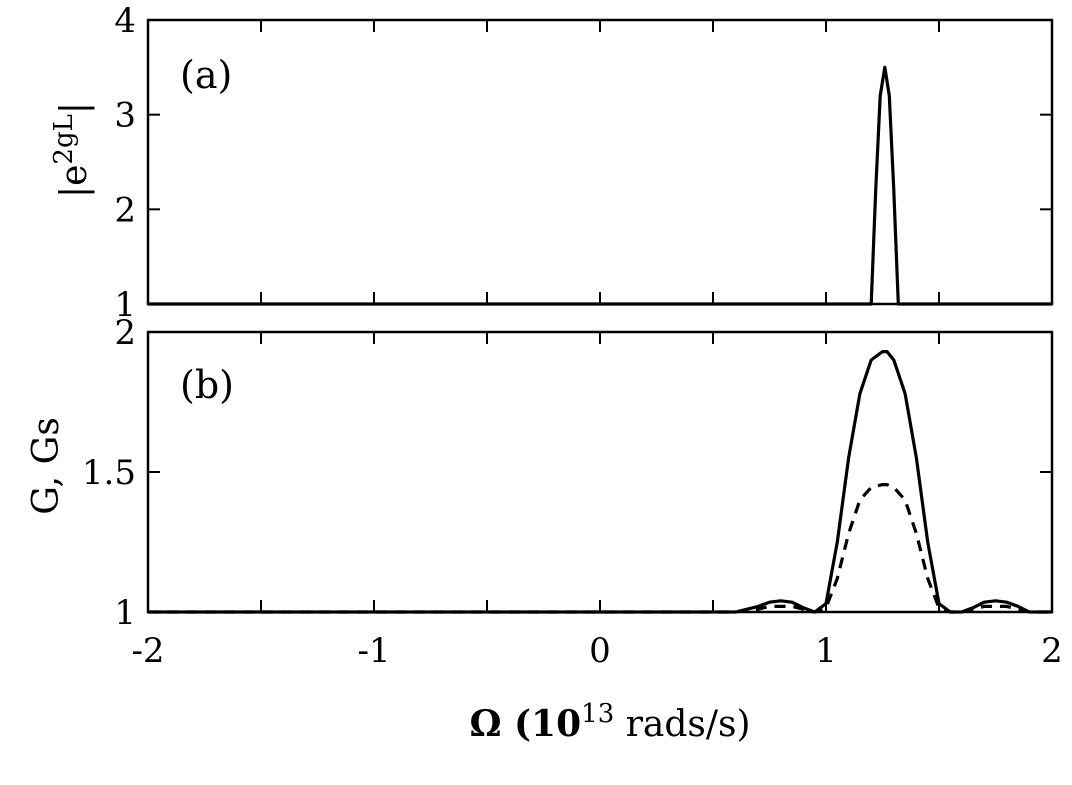 The height and width of the screenshot is (785, 1072). Describe the element at coordinates (826, 651) in the screenshot. I see `x-tick-label: 1` at that location.